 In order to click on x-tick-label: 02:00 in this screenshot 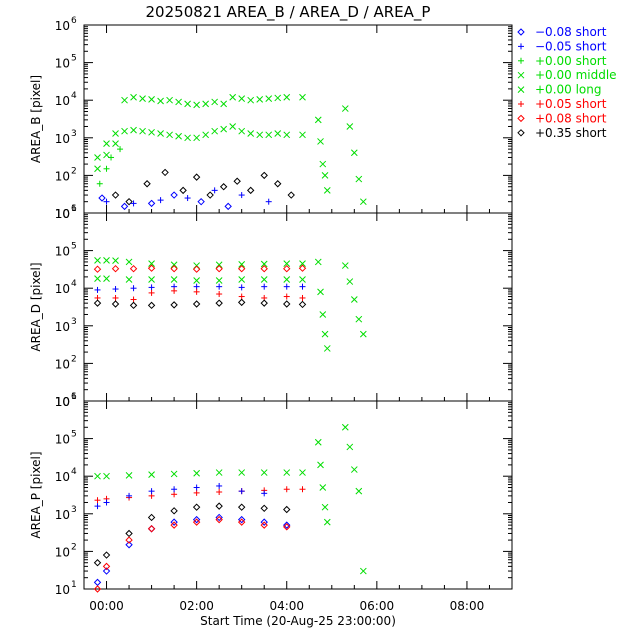, I will do `click(196, 606)`.